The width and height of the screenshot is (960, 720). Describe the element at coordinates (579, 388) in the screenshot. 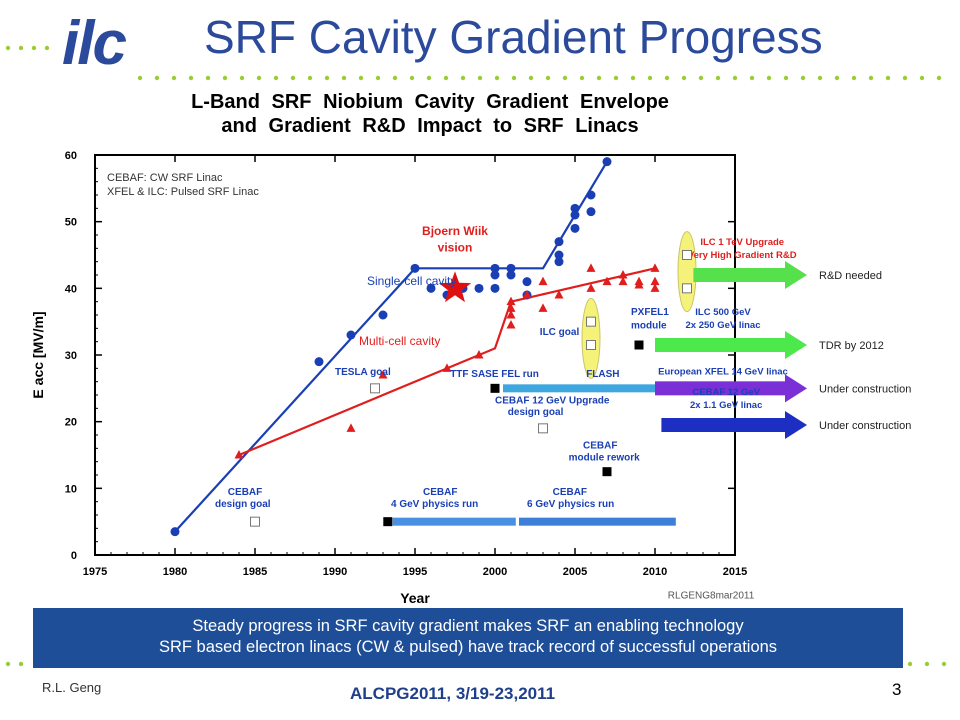

I see `bar-ttf` at that location.